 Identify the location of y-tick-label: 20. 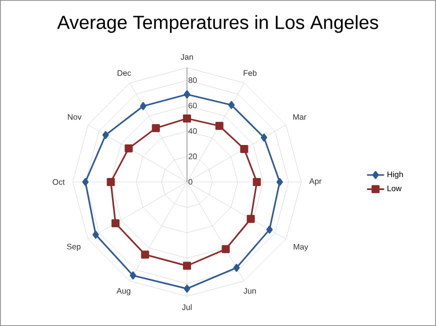
(192, 157).